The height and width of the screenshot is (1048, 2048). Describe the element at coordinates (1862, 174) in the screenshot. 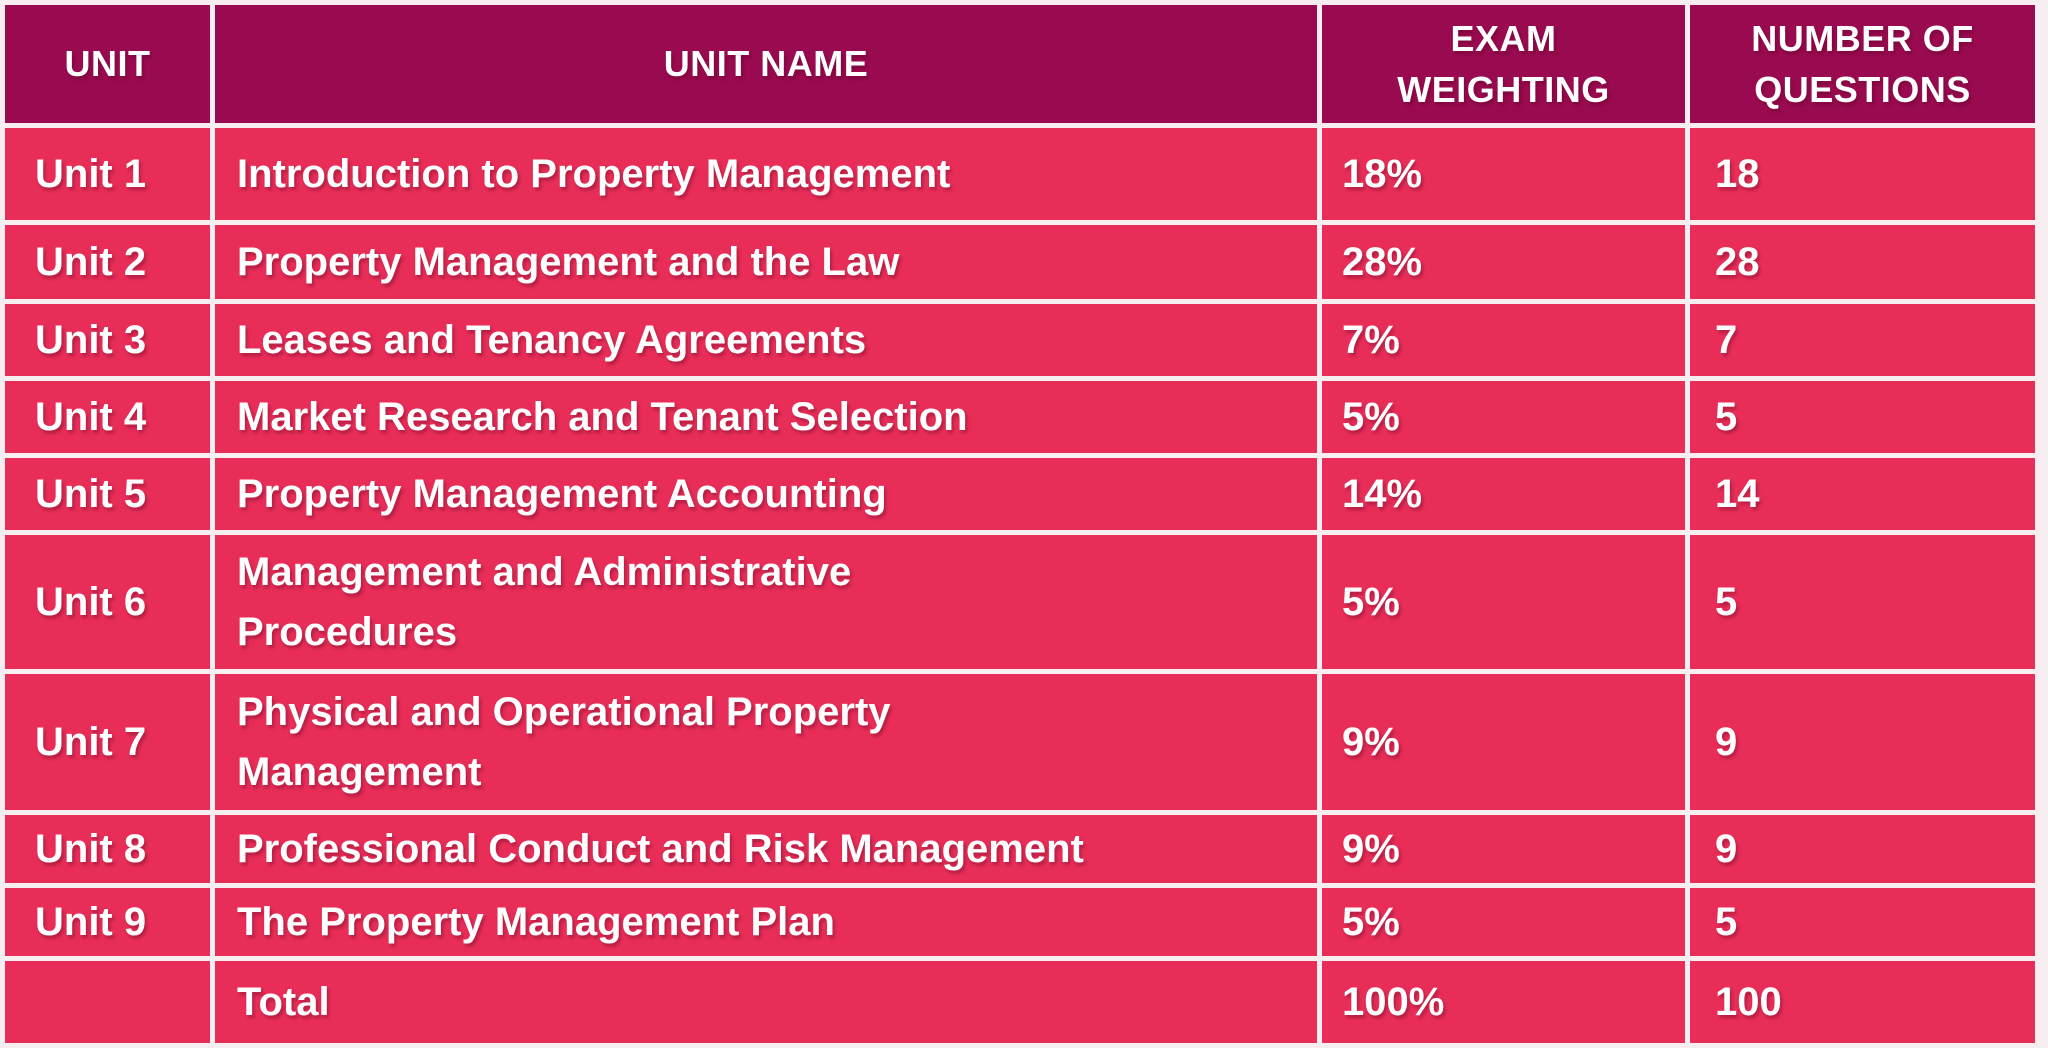

I see `cell-questions: 18` at that location.